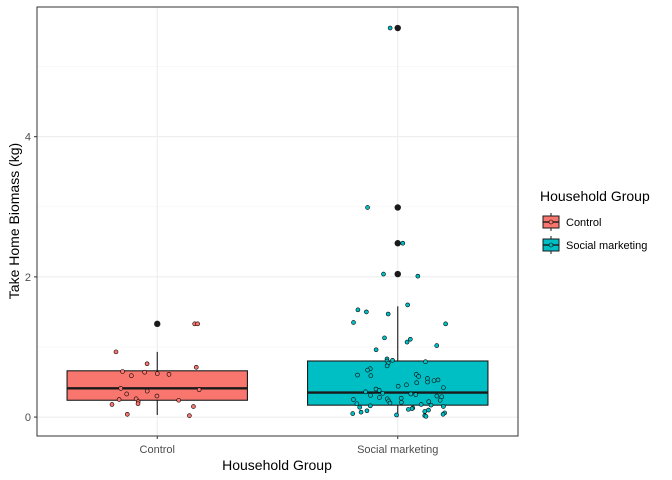  I want to click on y-tick-label: 4, so click(28, 138).